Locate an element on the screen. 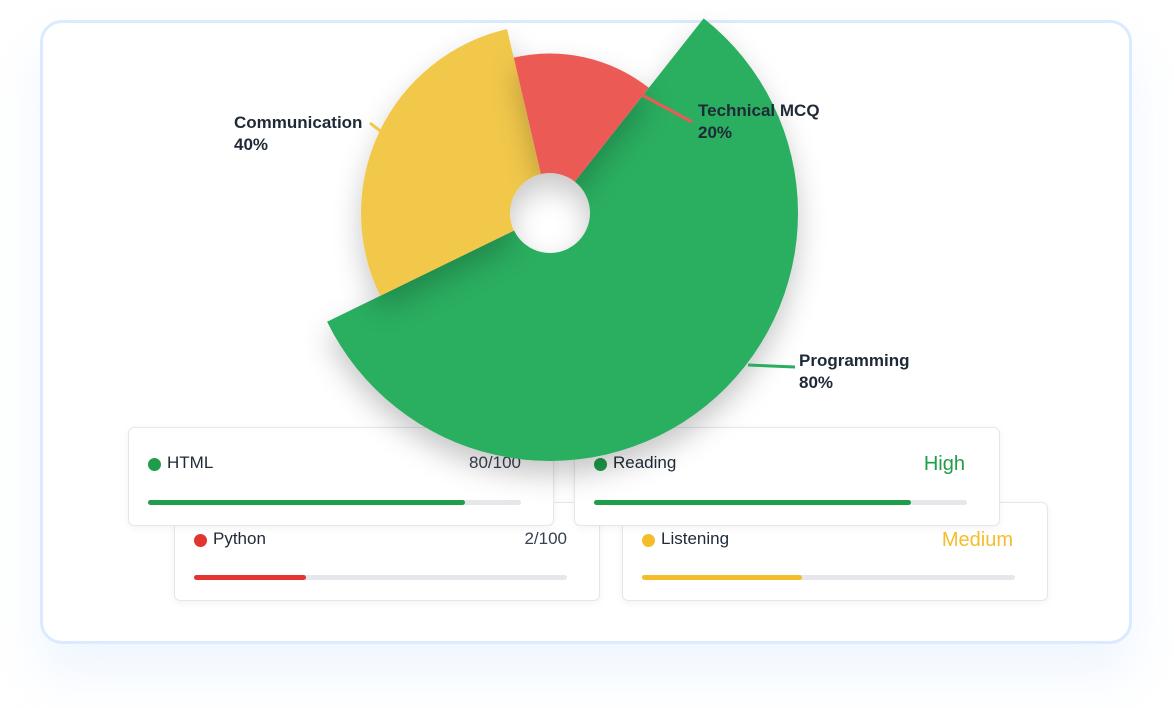  status-dot-yellow is located at coordinates (648, 540).